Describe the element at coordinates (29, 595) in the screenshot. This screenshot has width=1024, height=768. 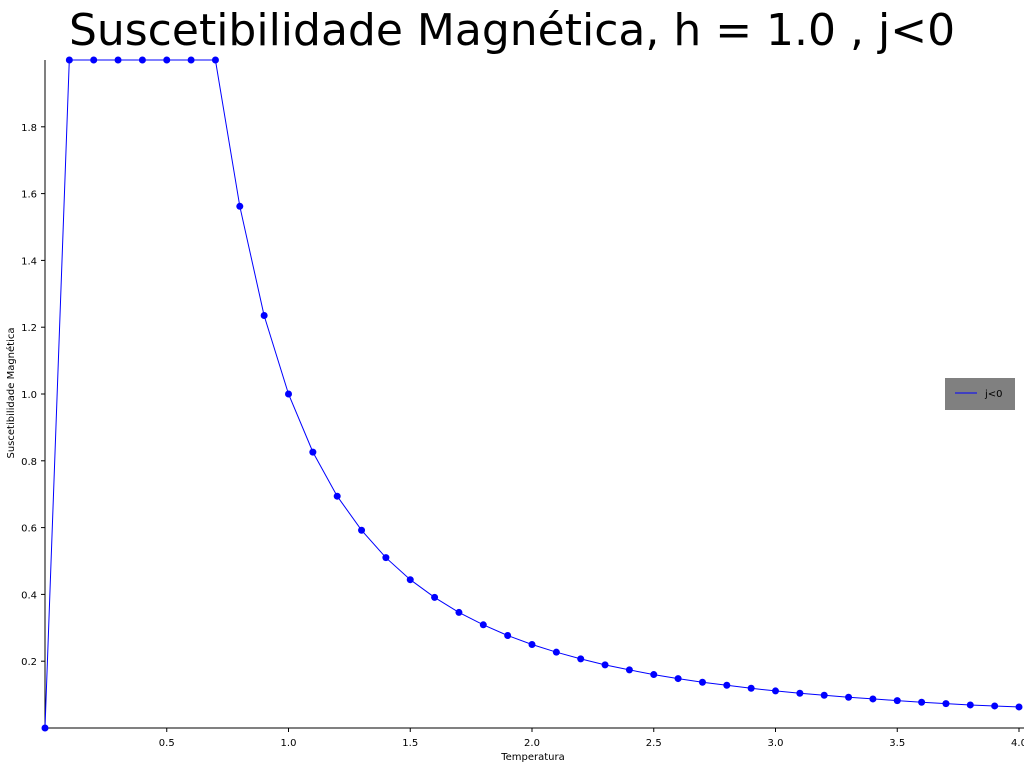
I see `y-tick-label: 0.4` at that location.